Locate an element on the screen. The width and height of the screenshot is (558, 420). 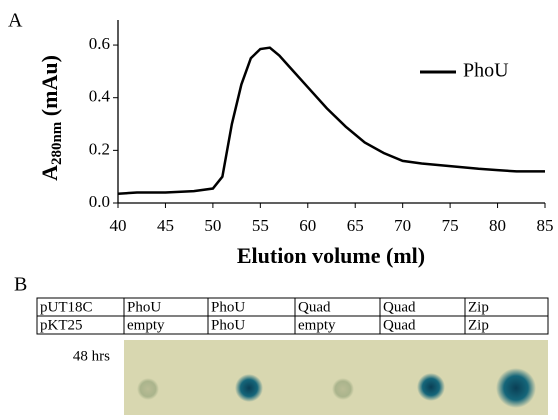
panel-label: B is located at coordinates (20, 285).